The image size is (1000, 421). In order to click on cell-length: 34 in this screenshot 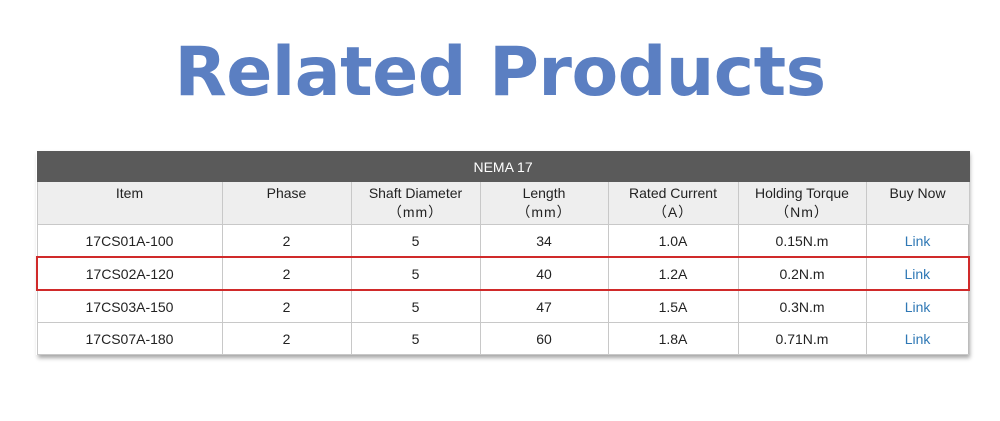, I will do `click(544, 241)`.